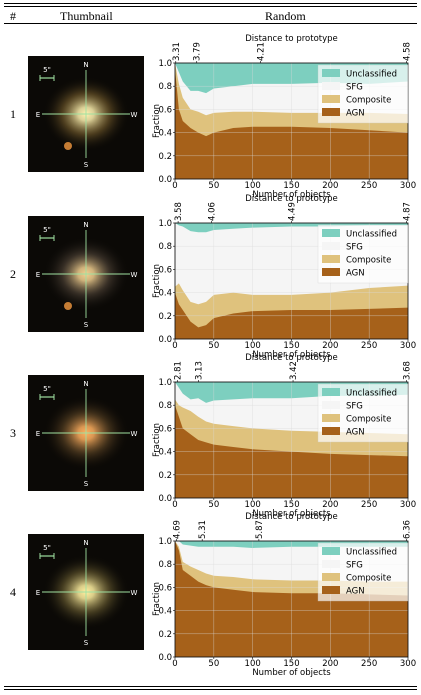 Image resolution: width=421 pixels, height=695 pixels. Describe the element at coordinates (407, 529) in the screenshot. I see `top-tick-label: 6.36` at that location.